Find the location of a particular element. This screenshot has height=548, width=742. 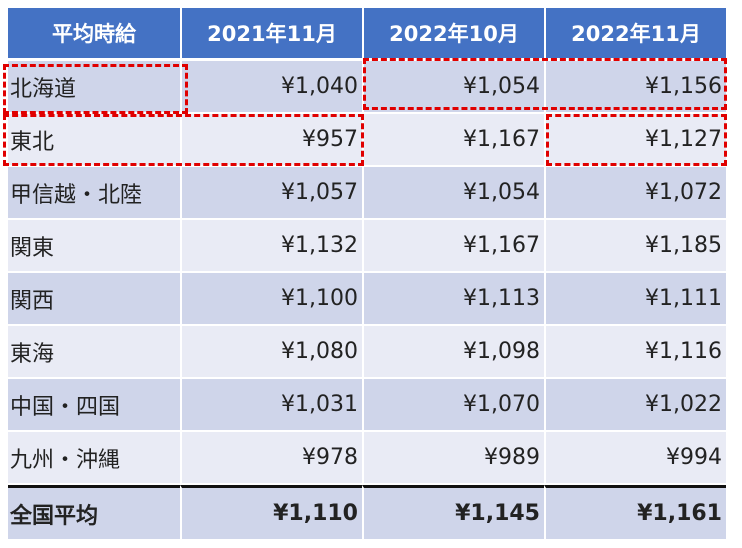

table-row: 北海道 ¥1,040 ¥1,054 ¥1,156 is located at coordinates (367, 87).